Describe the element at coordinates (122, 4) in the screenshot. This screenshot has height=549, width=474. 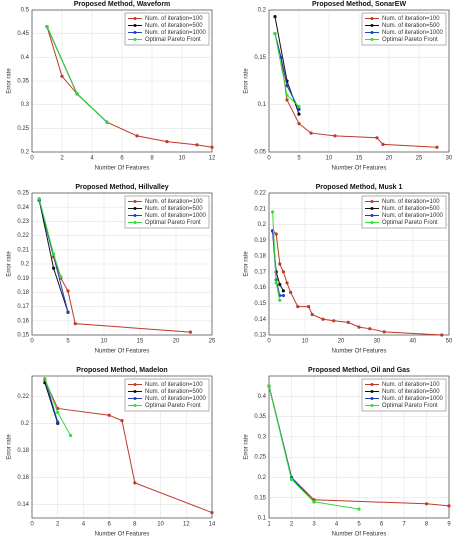
I see `chart-title: Proposed Method, Waveform` at that location.